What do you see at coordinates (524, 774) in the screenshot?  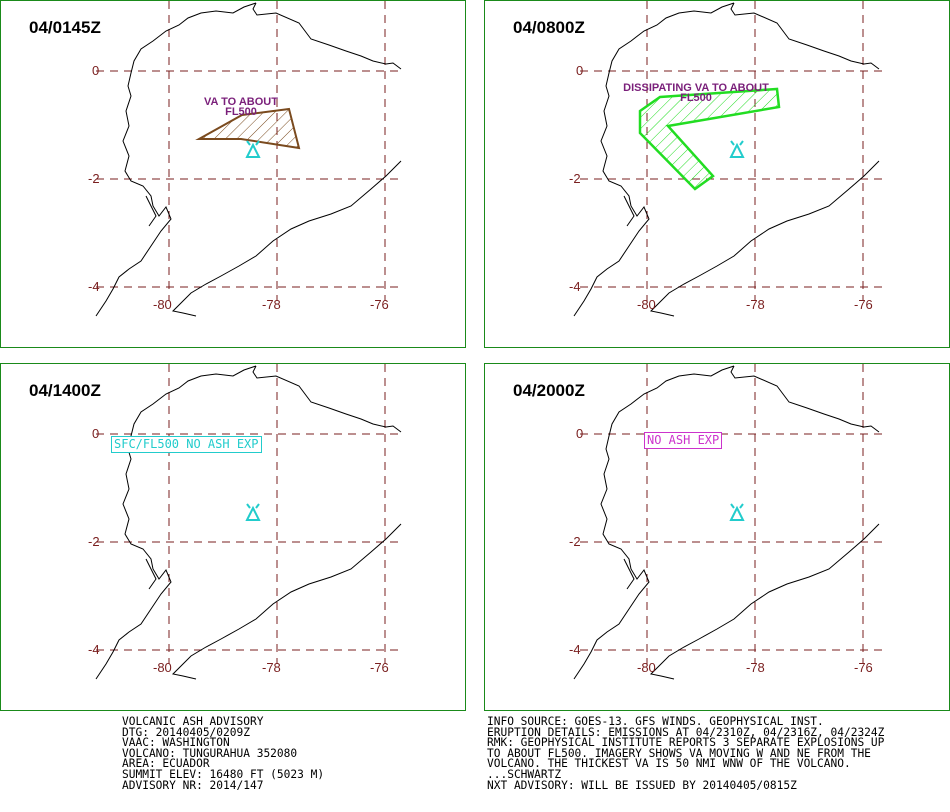 I see `advisory-line: ...SCHWARTZ` at bounding box center [524, 774].